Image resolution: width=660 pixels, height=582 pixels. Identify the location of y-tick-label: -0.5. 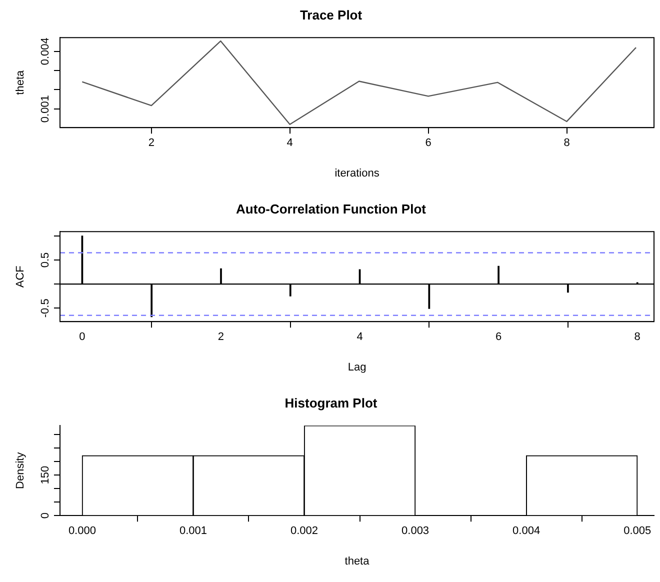
(46, 308).